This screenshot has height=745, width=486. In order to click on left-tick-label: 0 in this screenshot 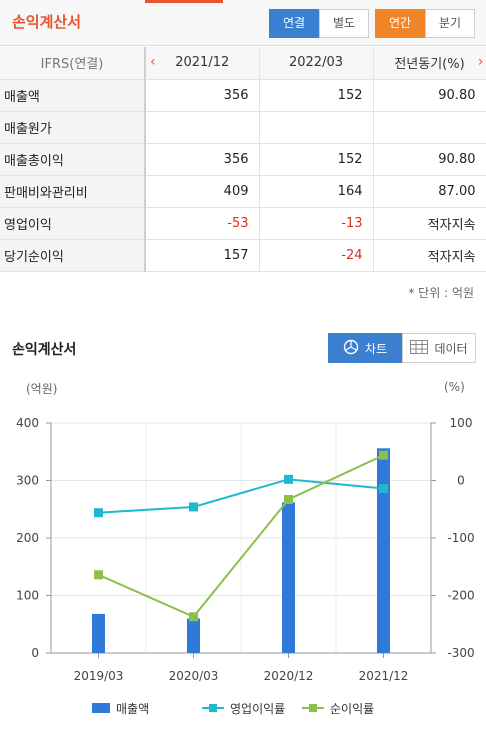, I will do `click(35, 653)`.